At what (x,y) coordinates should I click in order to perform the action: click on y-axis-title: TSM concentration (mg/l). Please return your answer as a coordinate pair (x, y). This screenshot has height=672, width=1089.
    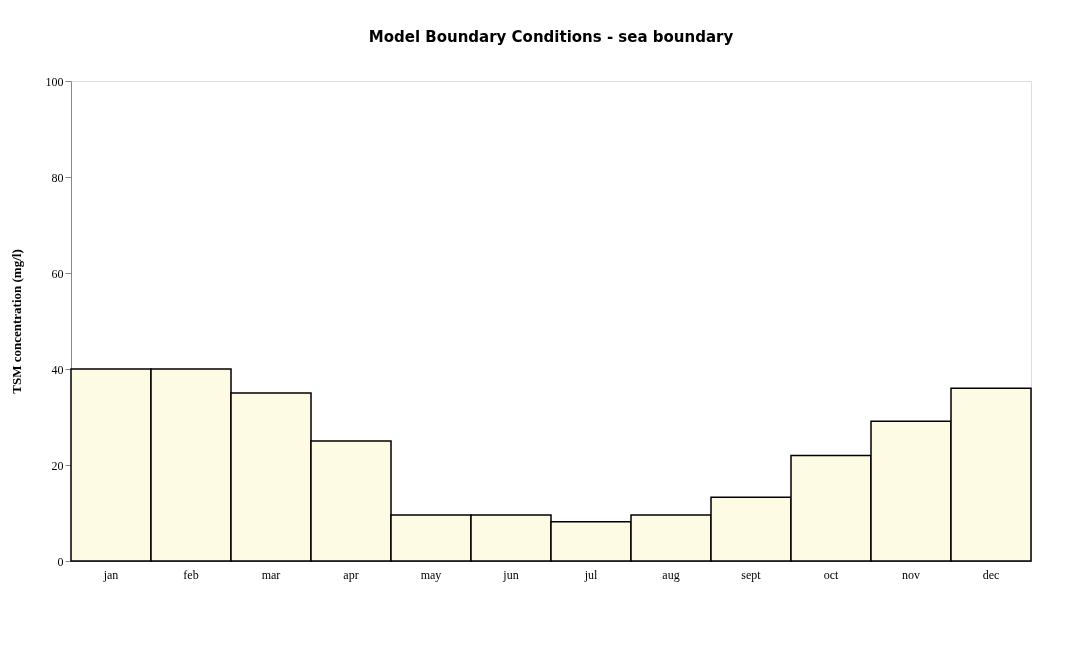
    Looking at the image, I should click on (16, 321).